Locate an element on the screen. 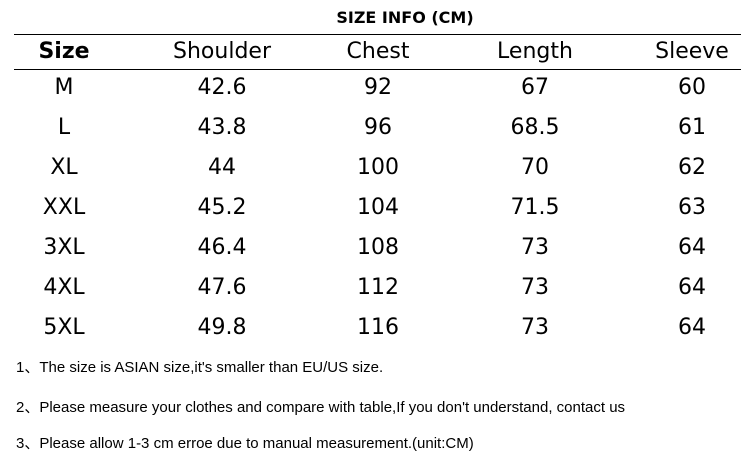  table-cell: 4XL is located at coordinates (64, 287).